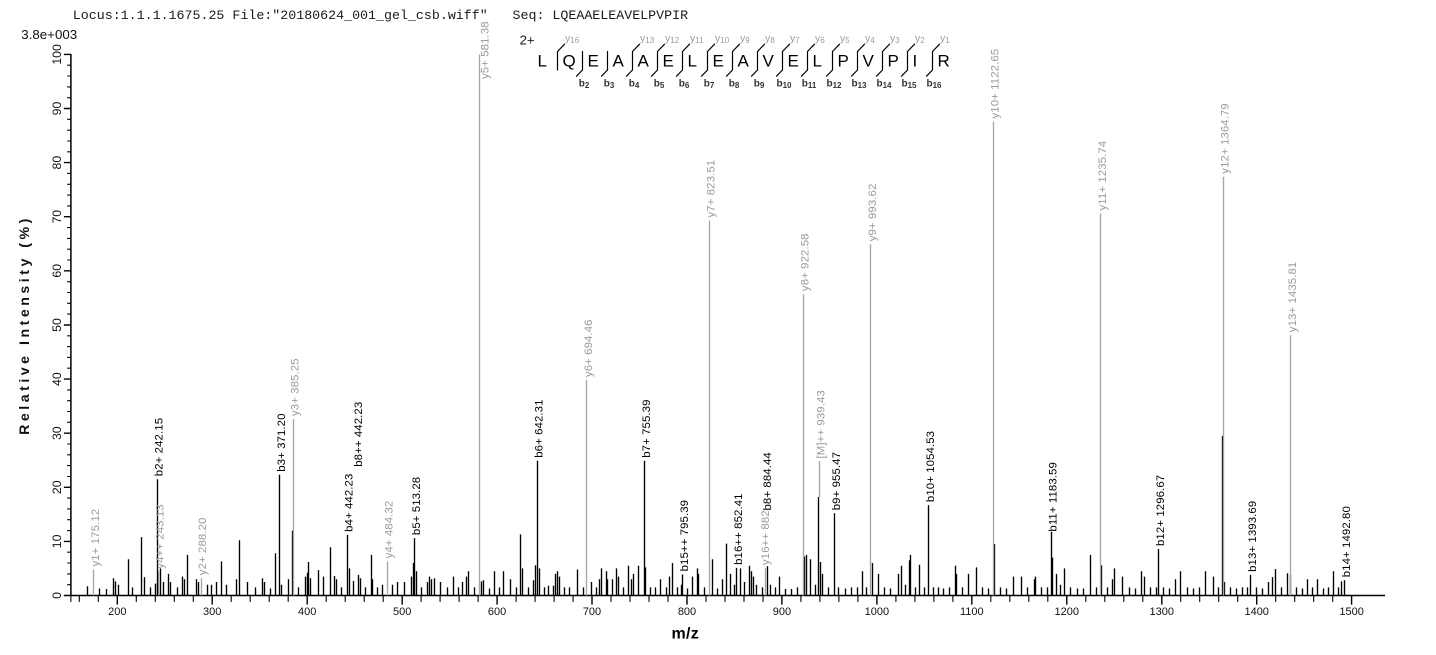  What do you see at coordinates (203, 547) in the screenshot?
I see `svg-text: y2+ 288.20` at bounding box center [203, 547].